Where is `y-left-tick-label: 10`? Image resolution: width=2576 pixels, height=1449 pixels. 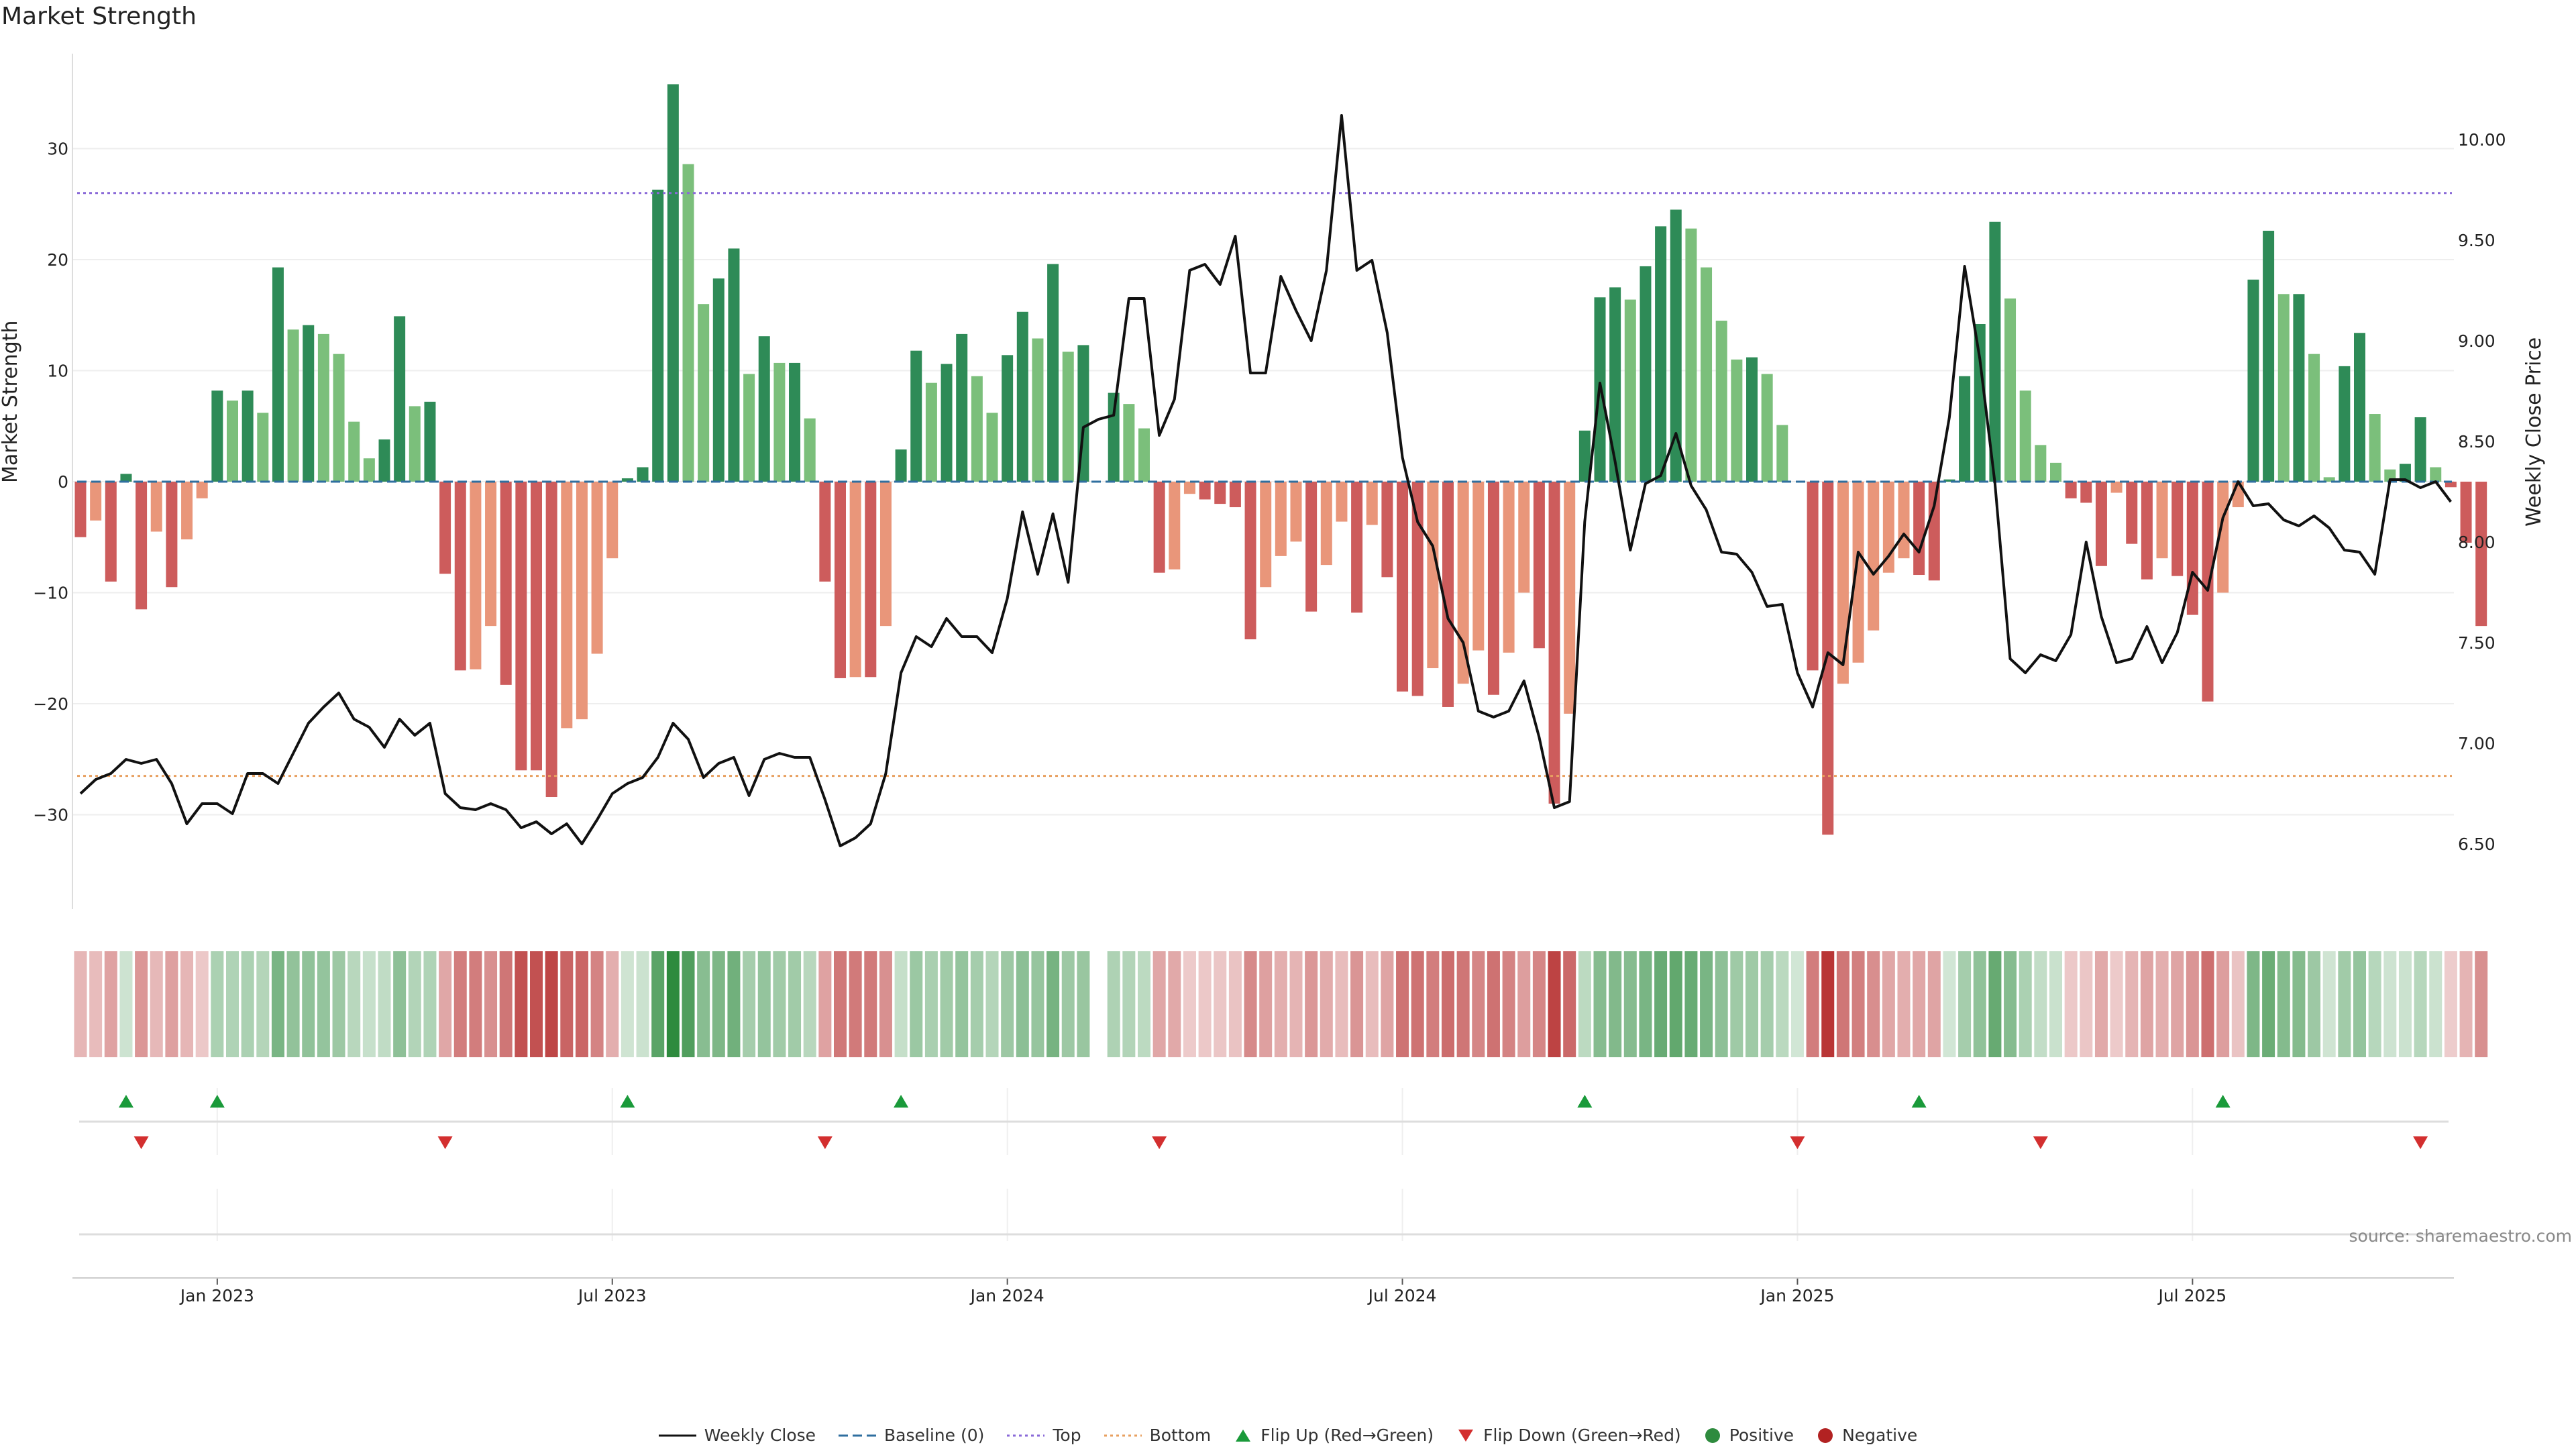 y-left-tick-label: 10 is located at coordinates (57, 371).